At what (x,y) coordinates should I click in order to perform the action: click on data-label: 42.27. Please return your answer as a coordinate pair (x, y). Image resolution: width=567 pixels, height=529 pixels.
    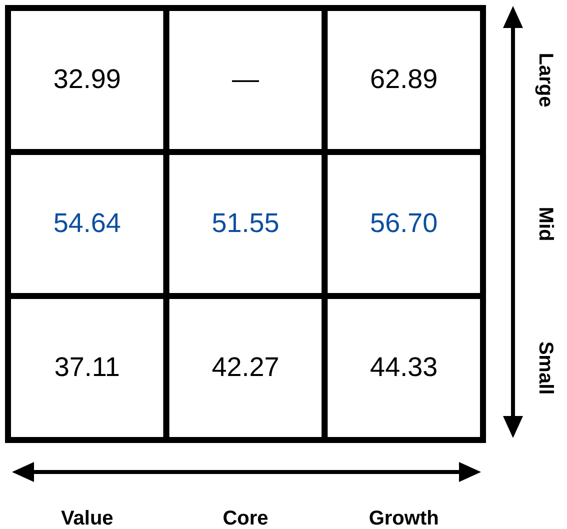
    Looking at the image, I should click on (246, 367).